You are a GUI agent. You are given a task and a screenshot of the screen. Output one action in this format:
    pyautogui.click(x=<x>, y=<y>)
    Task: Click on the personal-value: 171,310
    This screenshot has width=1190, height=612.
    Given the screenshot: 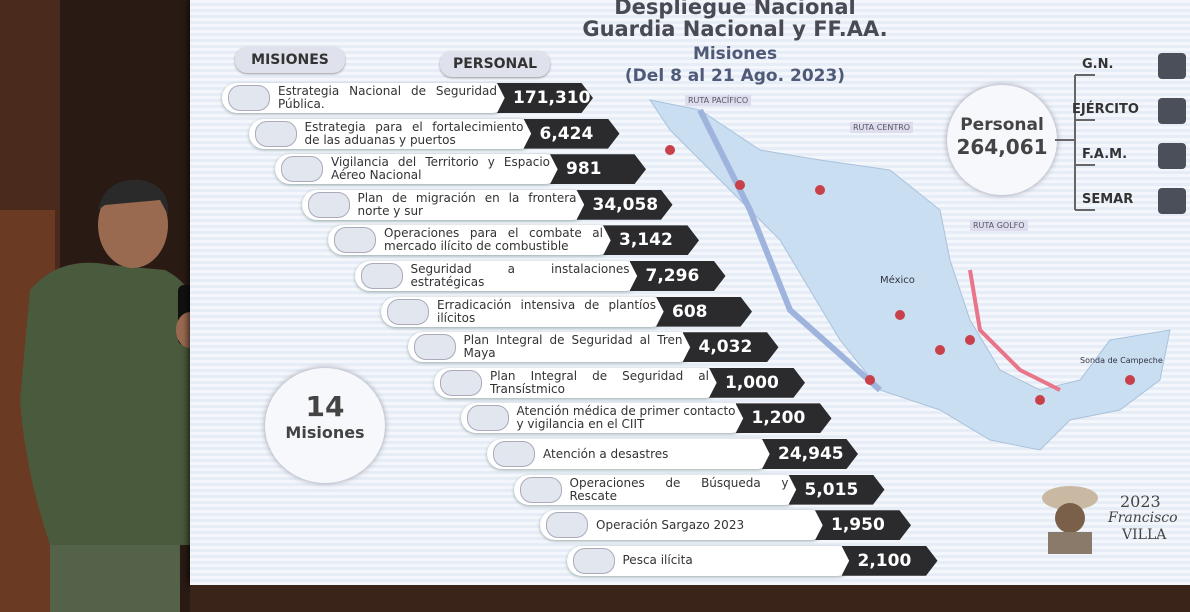 What is the action you would take?
    pyautogui.click(x=545, y=98)
    